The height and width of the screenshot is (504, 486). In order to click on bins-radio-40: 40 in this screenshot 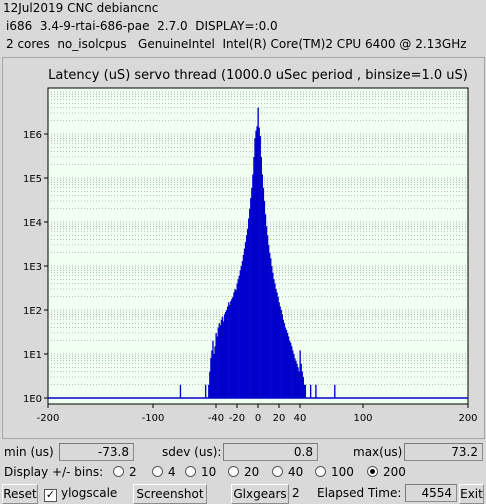, I will do `click(287, 472)`.